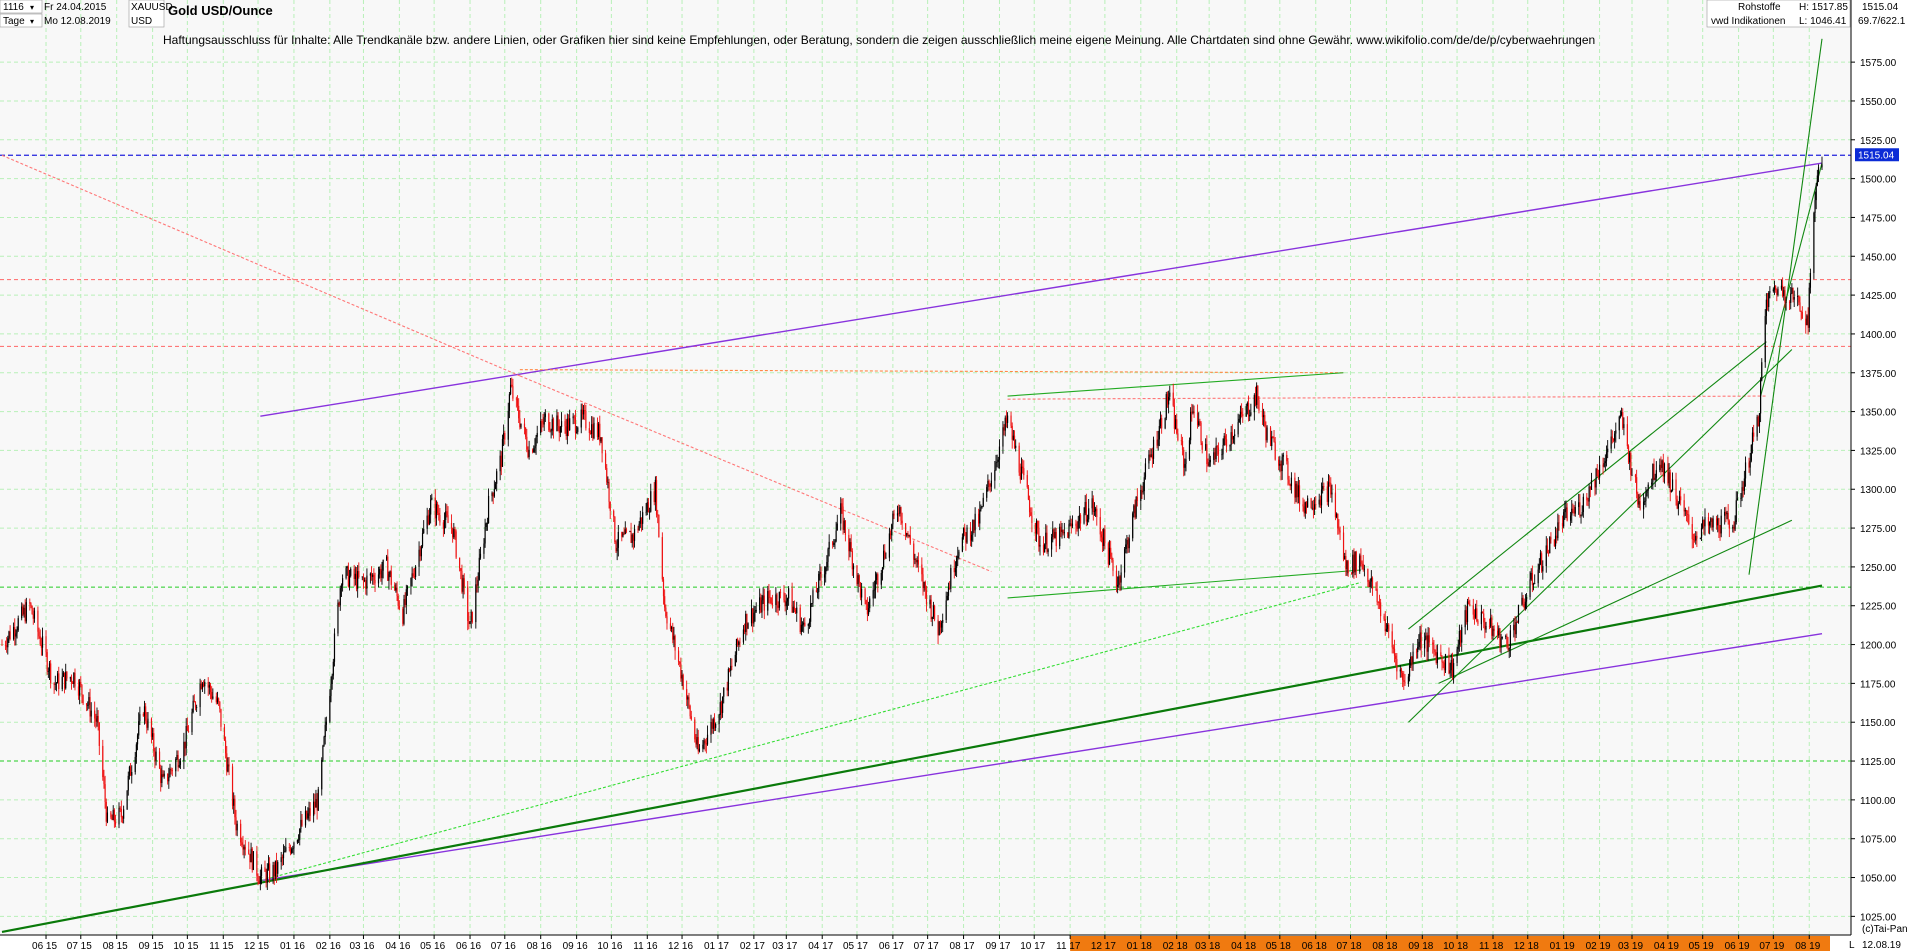  I want to click on interval-value: Tage, so click(14, 21).